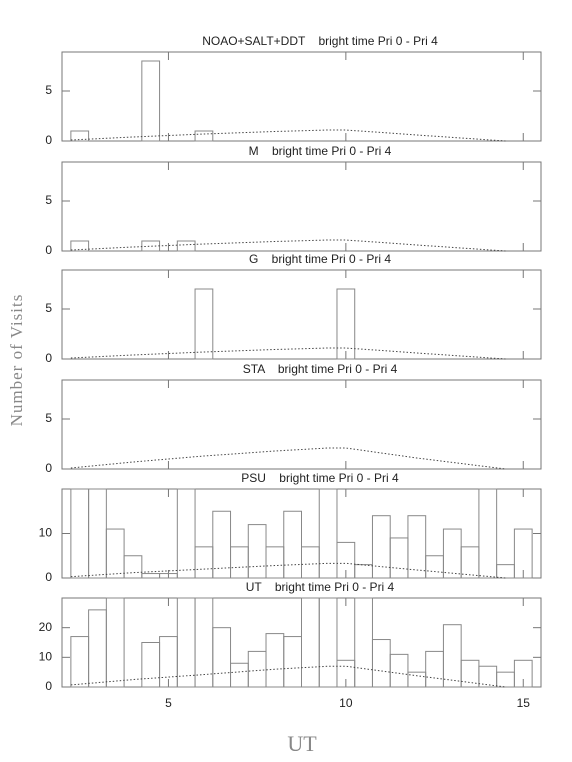  Describe the element at coordinates (320, 41) in the screenshot. I see `panel-title: NOAO+SALT+DDT bright time Pri 0 - Pri 4` at that location.